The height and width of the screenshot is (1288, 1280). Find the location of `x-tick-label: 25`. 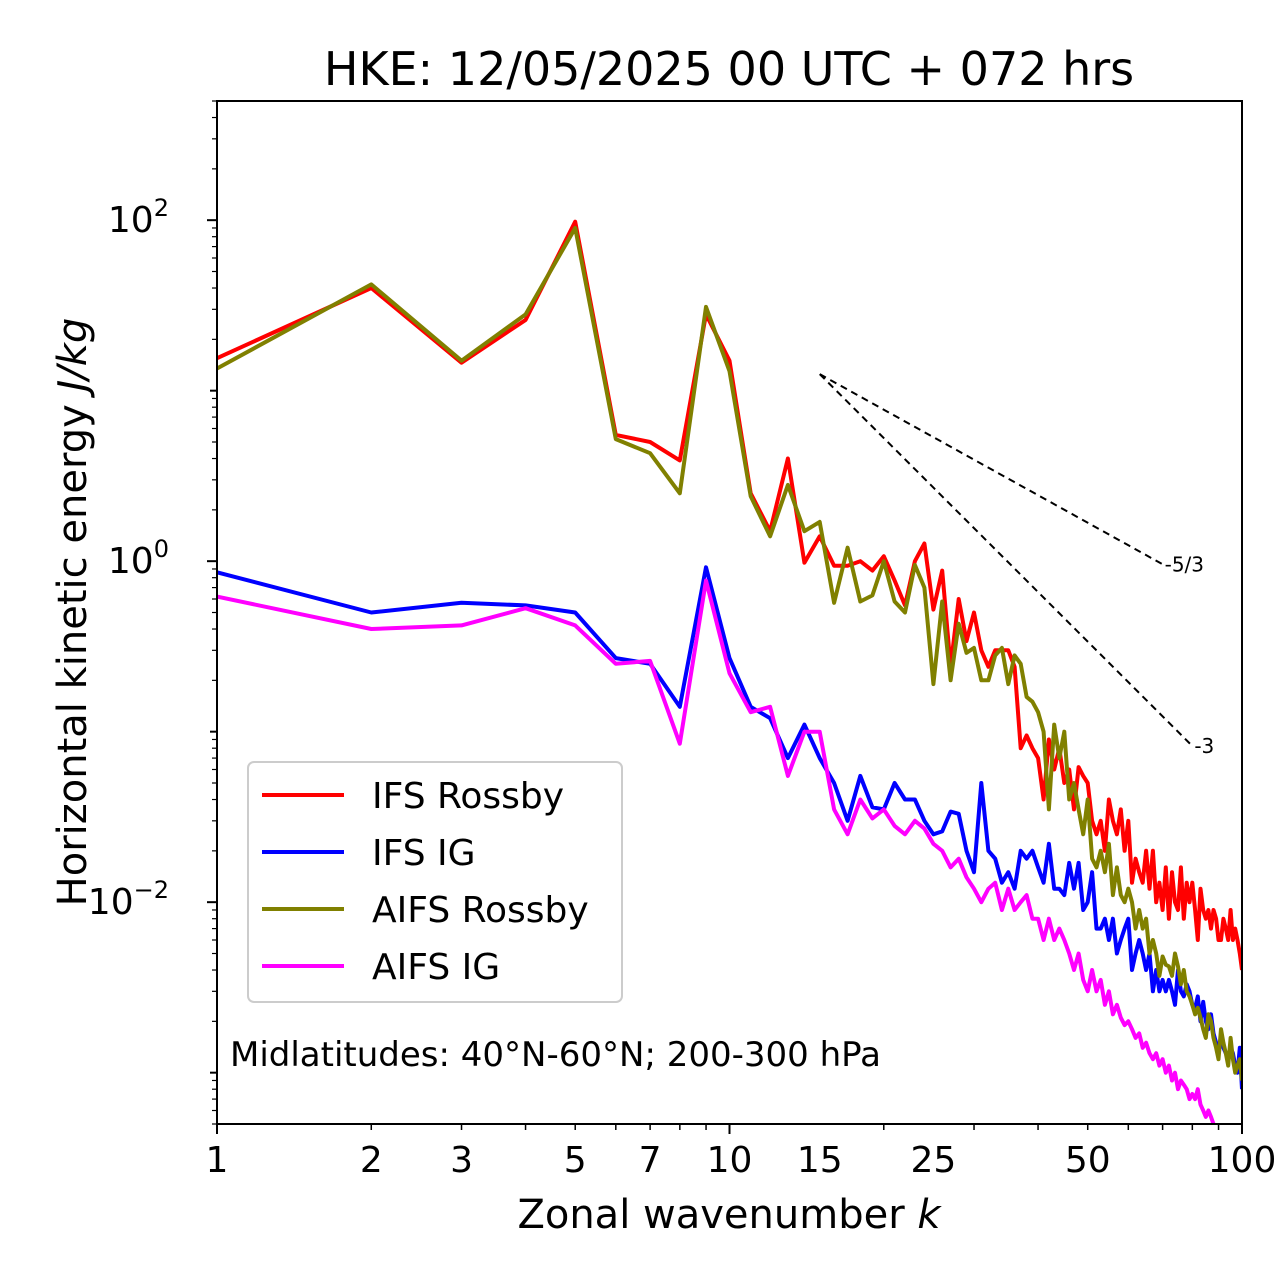

x-tick-label: 25 is located at coordinates (934, 1160).